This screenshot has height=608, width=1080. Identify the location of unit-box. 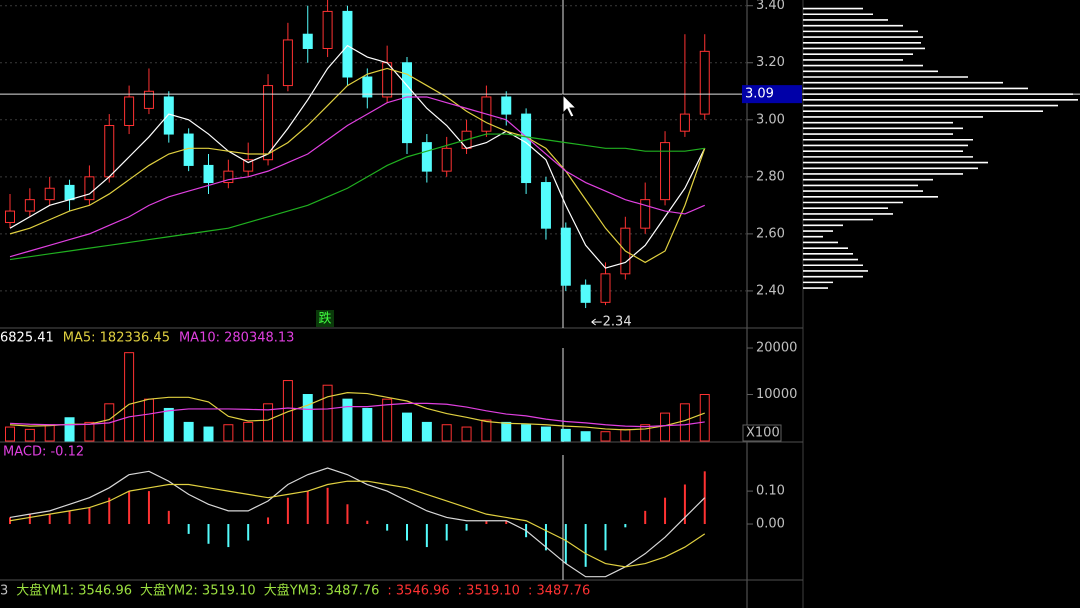
(762, 433).